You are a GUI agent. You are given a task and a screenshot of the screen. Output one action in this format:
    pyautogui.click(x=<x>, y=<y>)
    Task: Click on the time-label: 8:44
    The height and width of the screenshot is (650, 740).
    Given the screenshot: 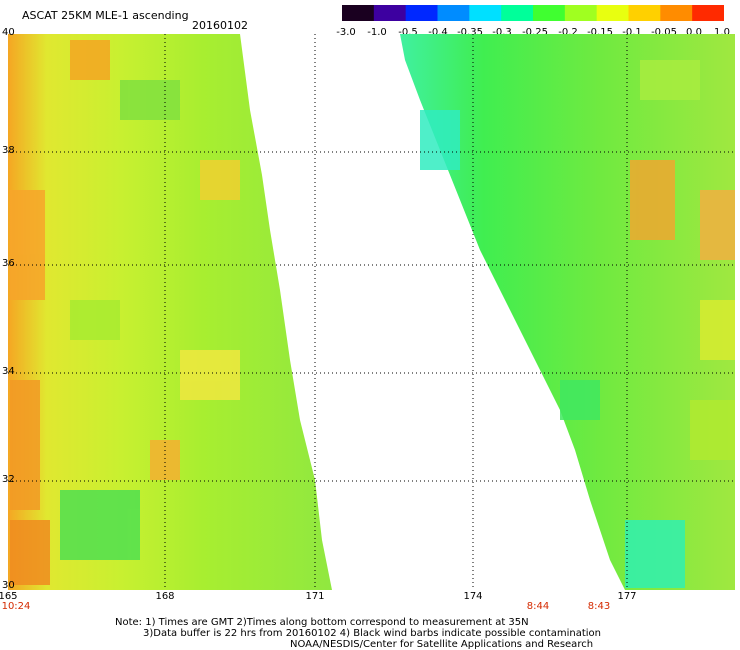 What is the action you would take?
    pyautogui.click(x=538, y=606)
    